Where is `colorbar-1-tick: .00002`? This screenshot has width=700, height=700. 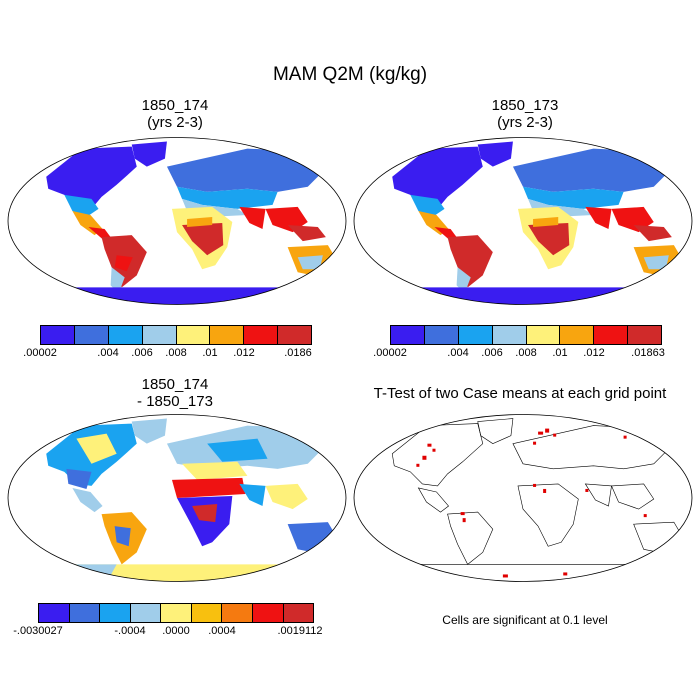
colorbar-1-tick: .00002 is located at coordinates (40, 353).